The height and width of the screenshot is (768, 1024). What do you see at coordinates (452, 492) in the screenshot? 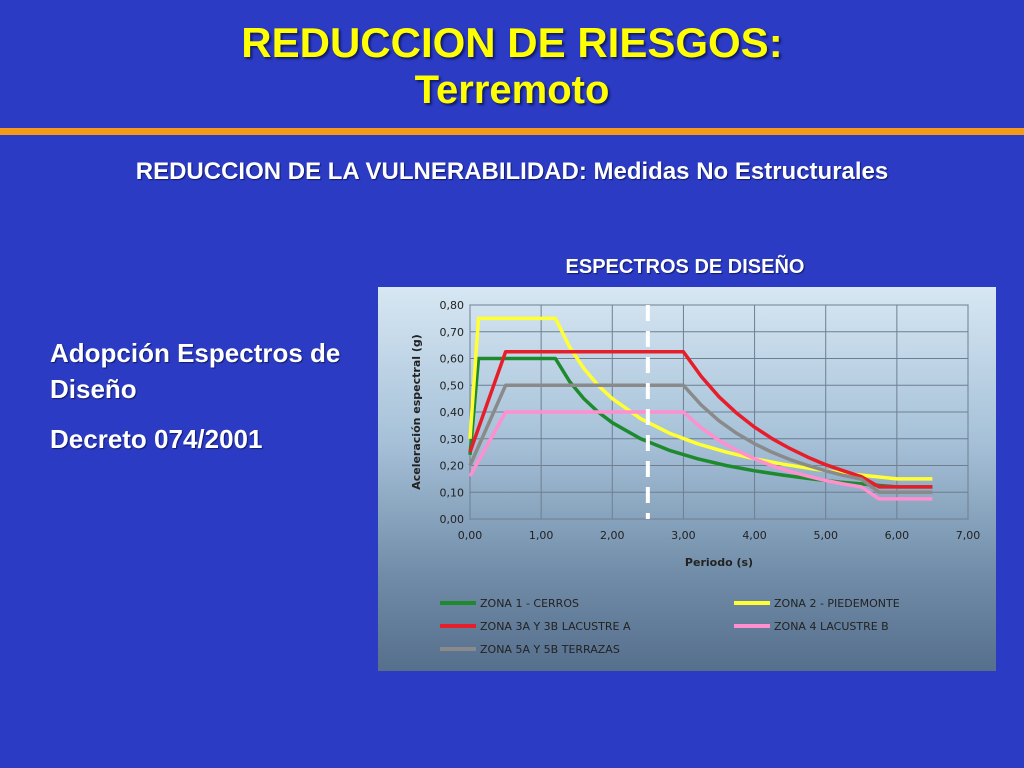
I see `y-tick-label: 0,10` at bounding box center [452, 492].